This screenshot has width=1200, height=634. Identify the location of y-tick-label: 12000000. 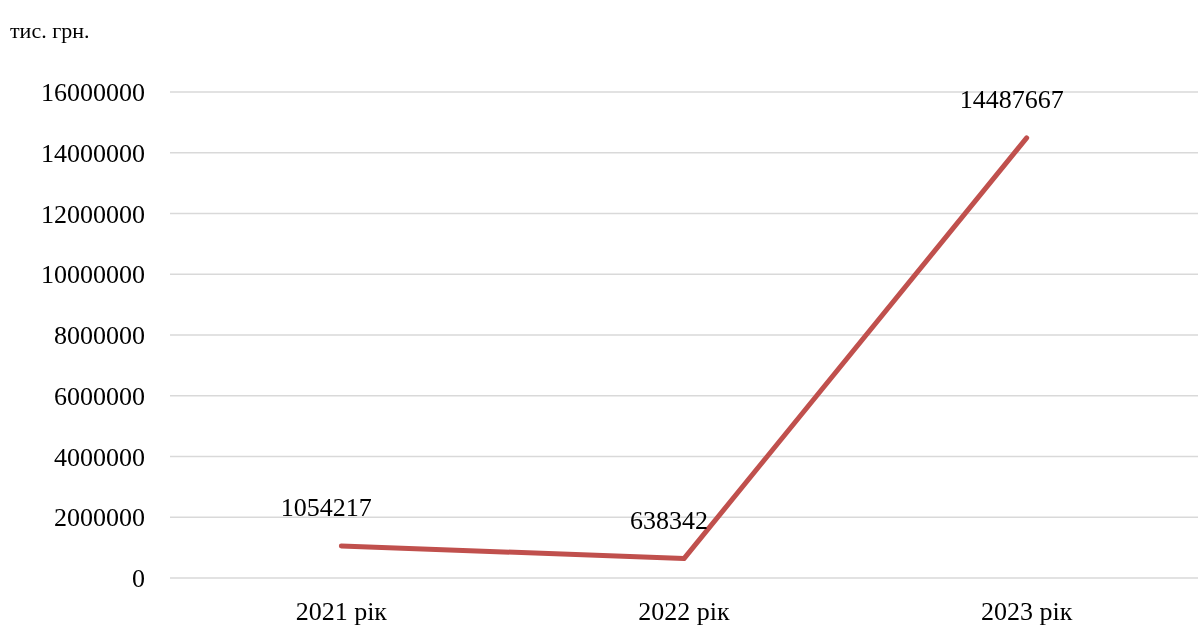
(93, 214).